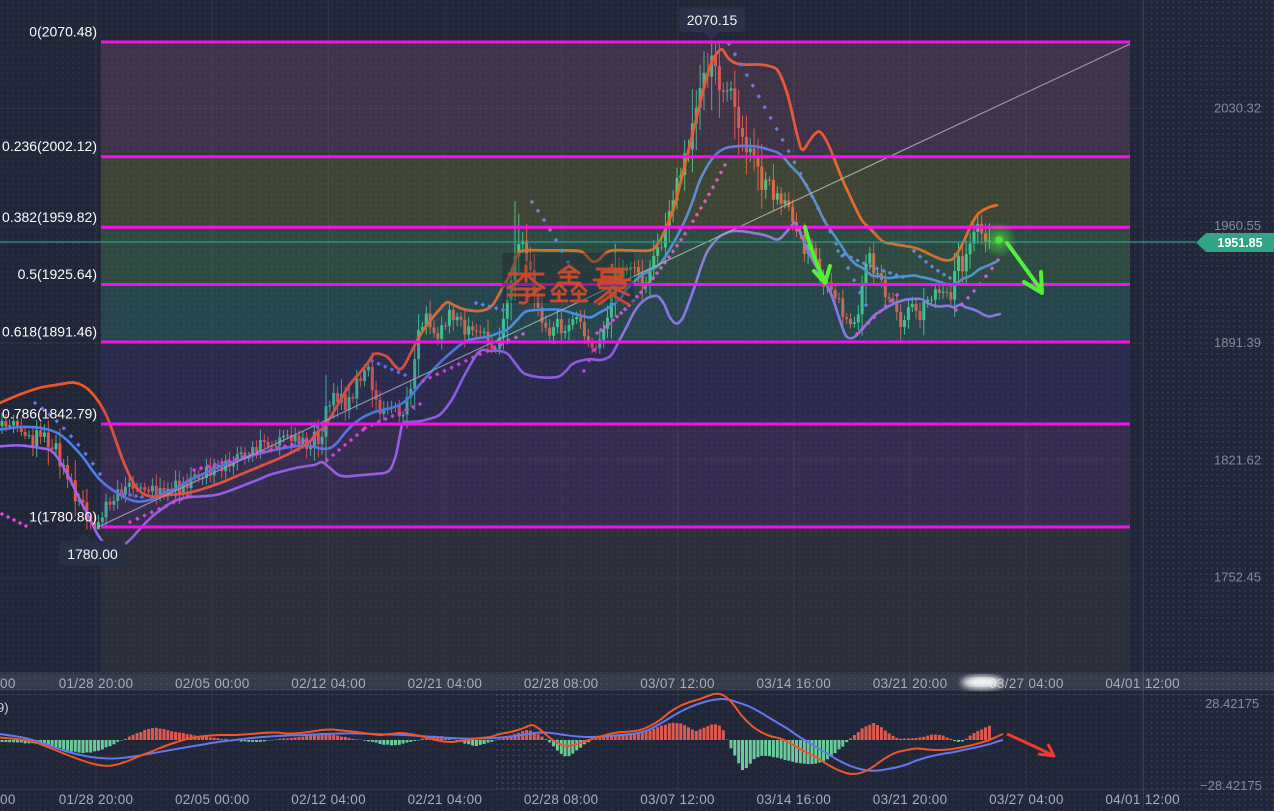 Image resolution: width=1274 pixels, height=811 pixels. I want to click on svg-text: 1780.00, so click(92, 554).